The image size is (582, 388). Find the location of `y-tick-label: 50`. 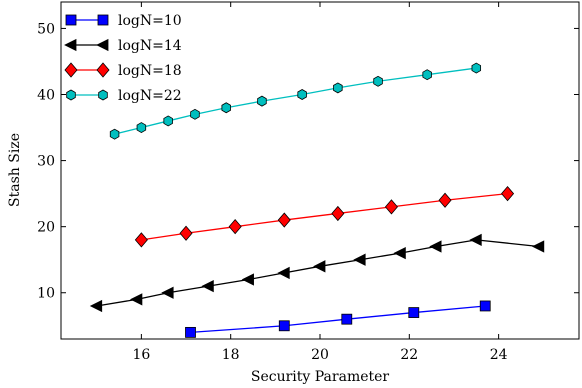

y-tick-label: 50 is located at coordinates (46, 29).